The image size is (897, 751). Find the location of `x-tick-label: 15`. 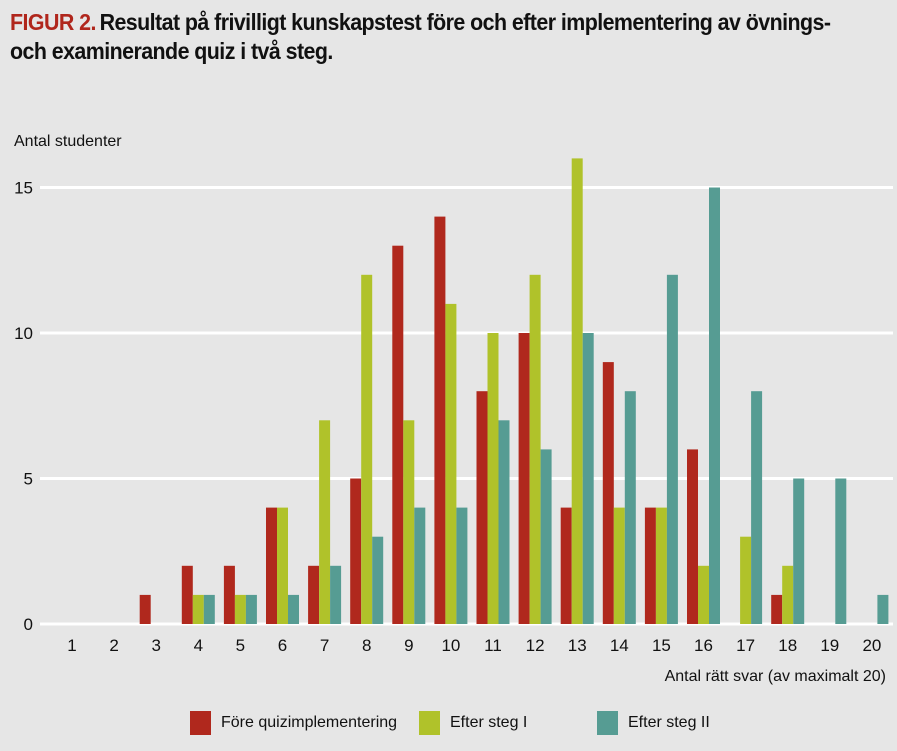

x-tick-label: 15 is located at coordinates (661, 645).